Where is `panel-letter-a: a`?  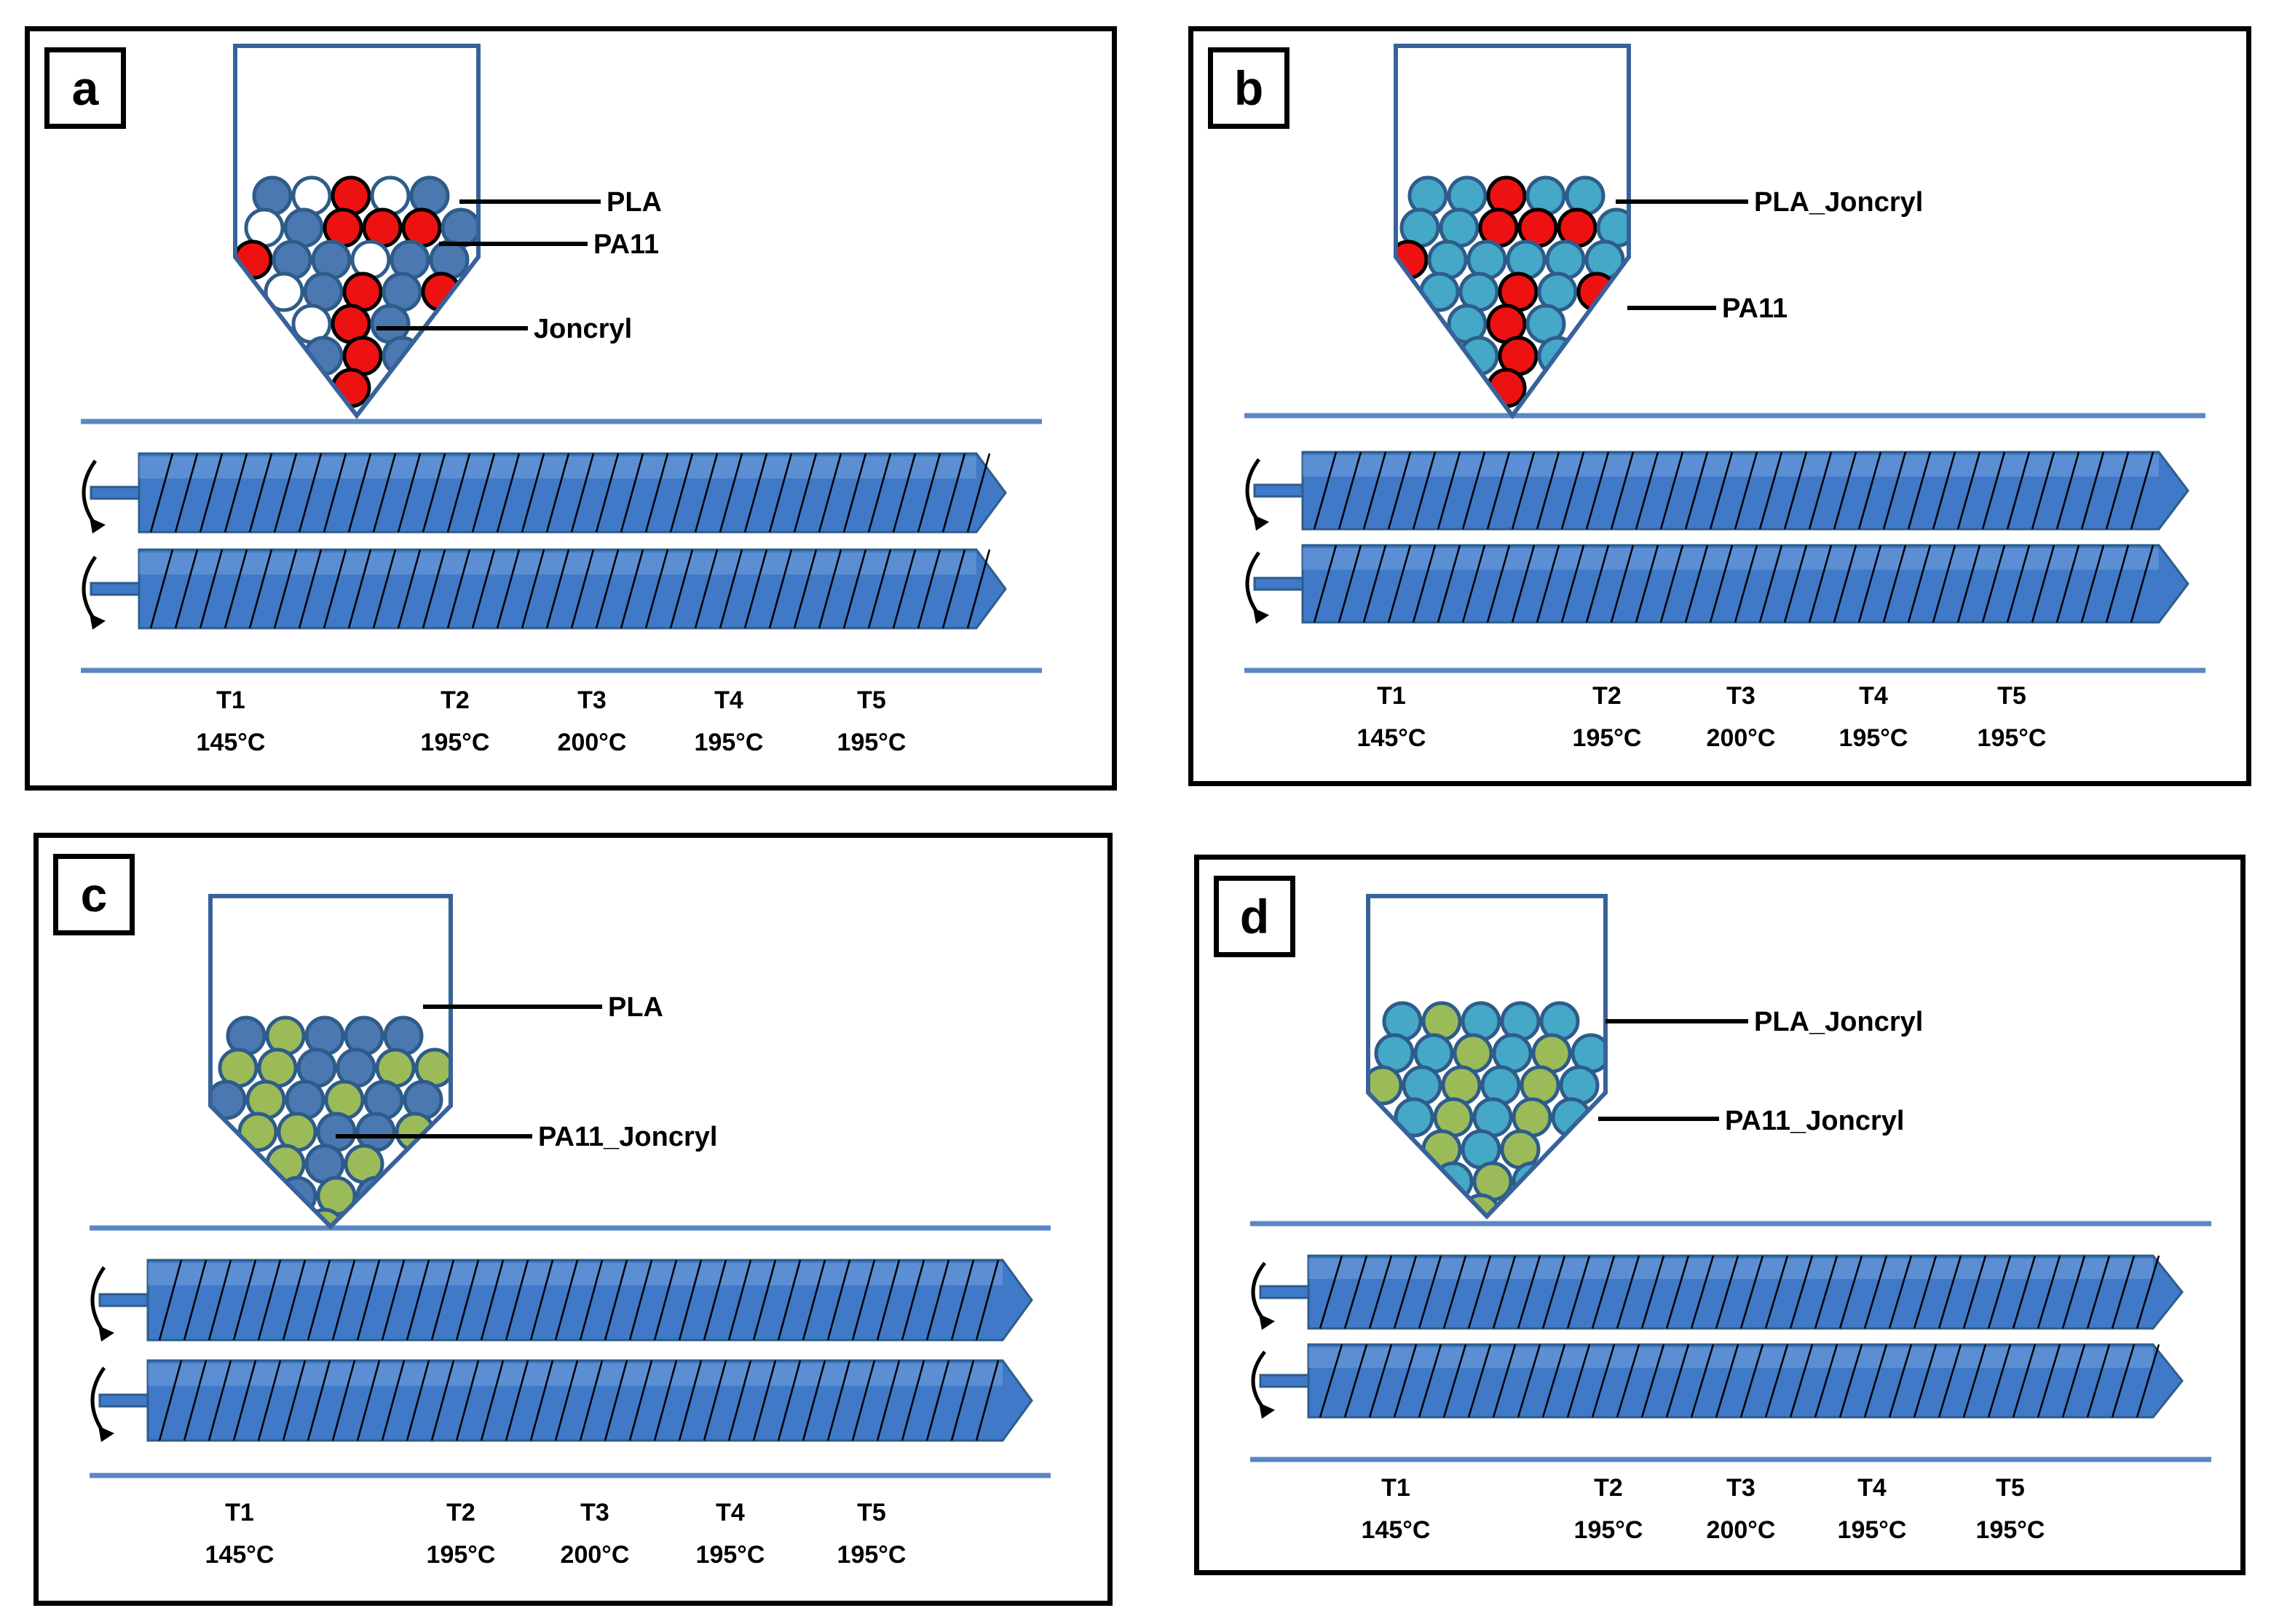 panel-letter-a: a is located at coordinates (85, 88).